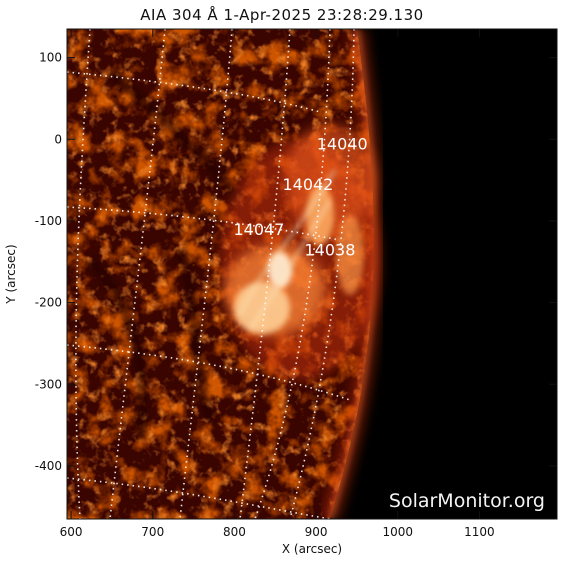  What do you see at coordinates (397, 532) in the screenshot?
I see `x-tick-label: 1000` at bounding box center [397, 532].